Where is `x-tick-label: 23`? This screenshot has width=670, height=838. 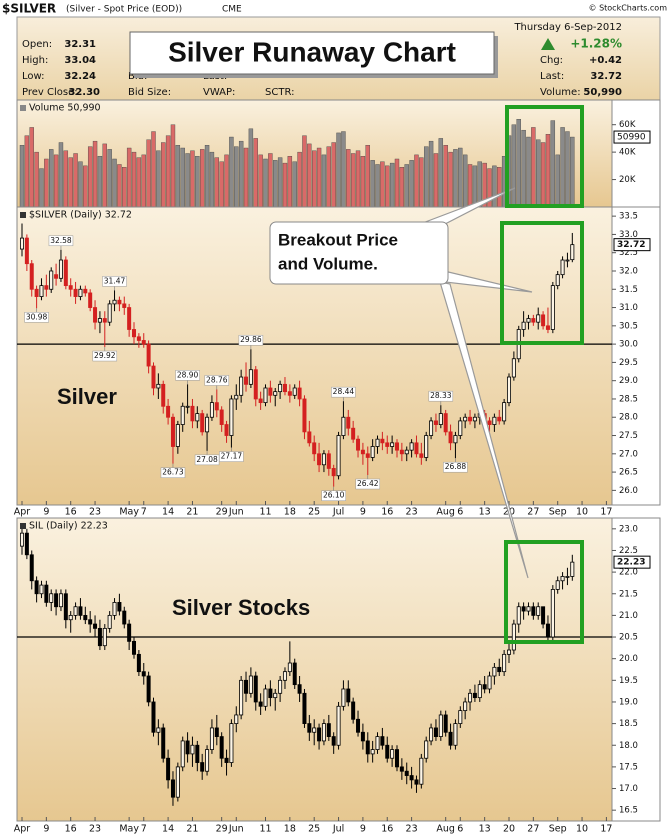
x-tick-label: 23 is located at coordinates (412, 512).